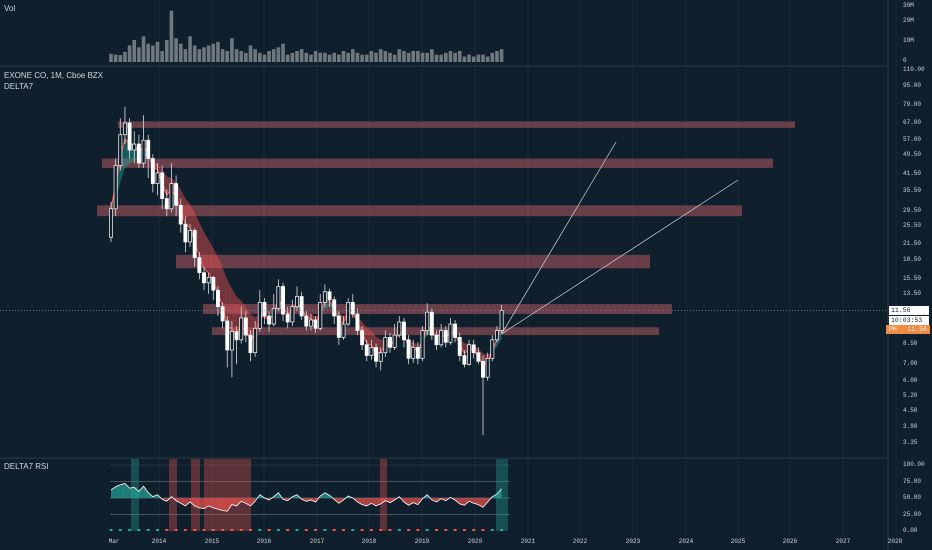 Image resolution: width=932 pixels, height=550 pixels. I want to click on rsi-signal-dot, so click(362, 530).